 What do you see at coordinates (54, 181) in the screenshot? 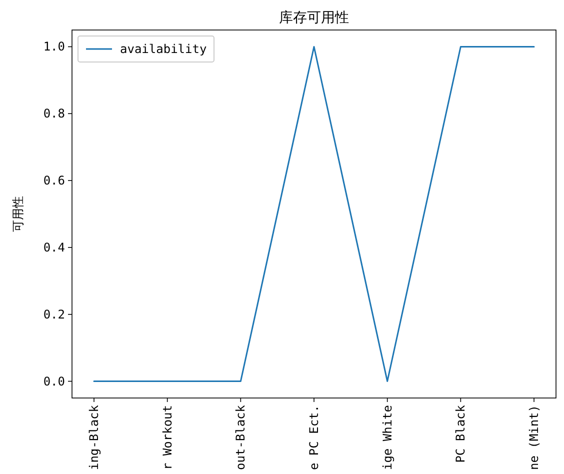
I see `y-tick-label: 0.6` at bounding box center [54, 181].